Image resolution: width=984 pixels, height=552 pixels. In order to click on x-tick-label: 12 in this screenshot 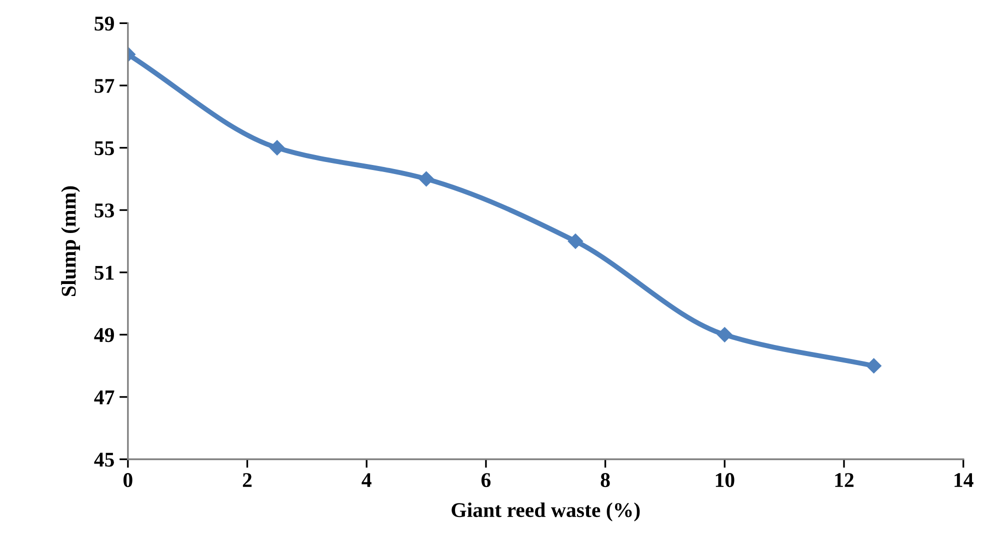, I will do `click(844, 480)`.